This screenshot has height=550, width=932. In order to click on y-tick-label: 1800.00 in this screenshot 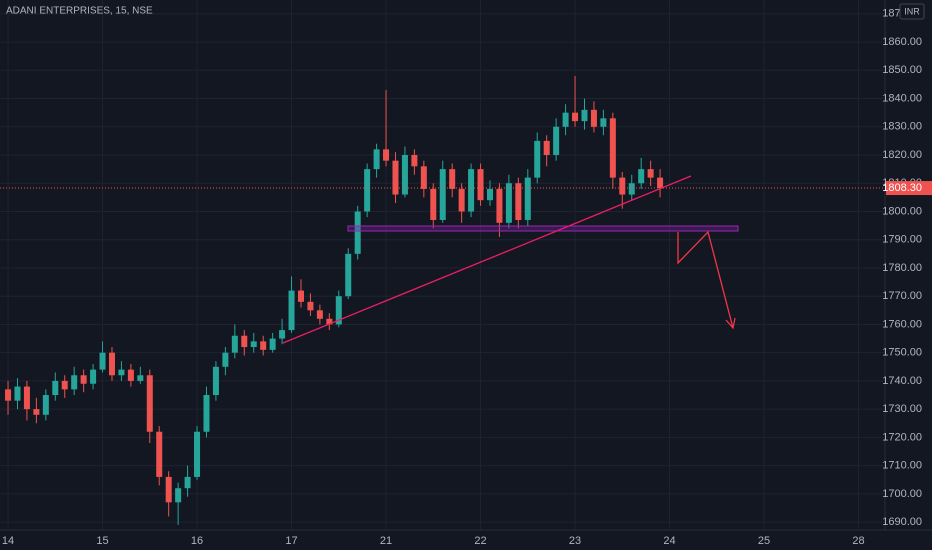, I will do `click(902, 211)`.